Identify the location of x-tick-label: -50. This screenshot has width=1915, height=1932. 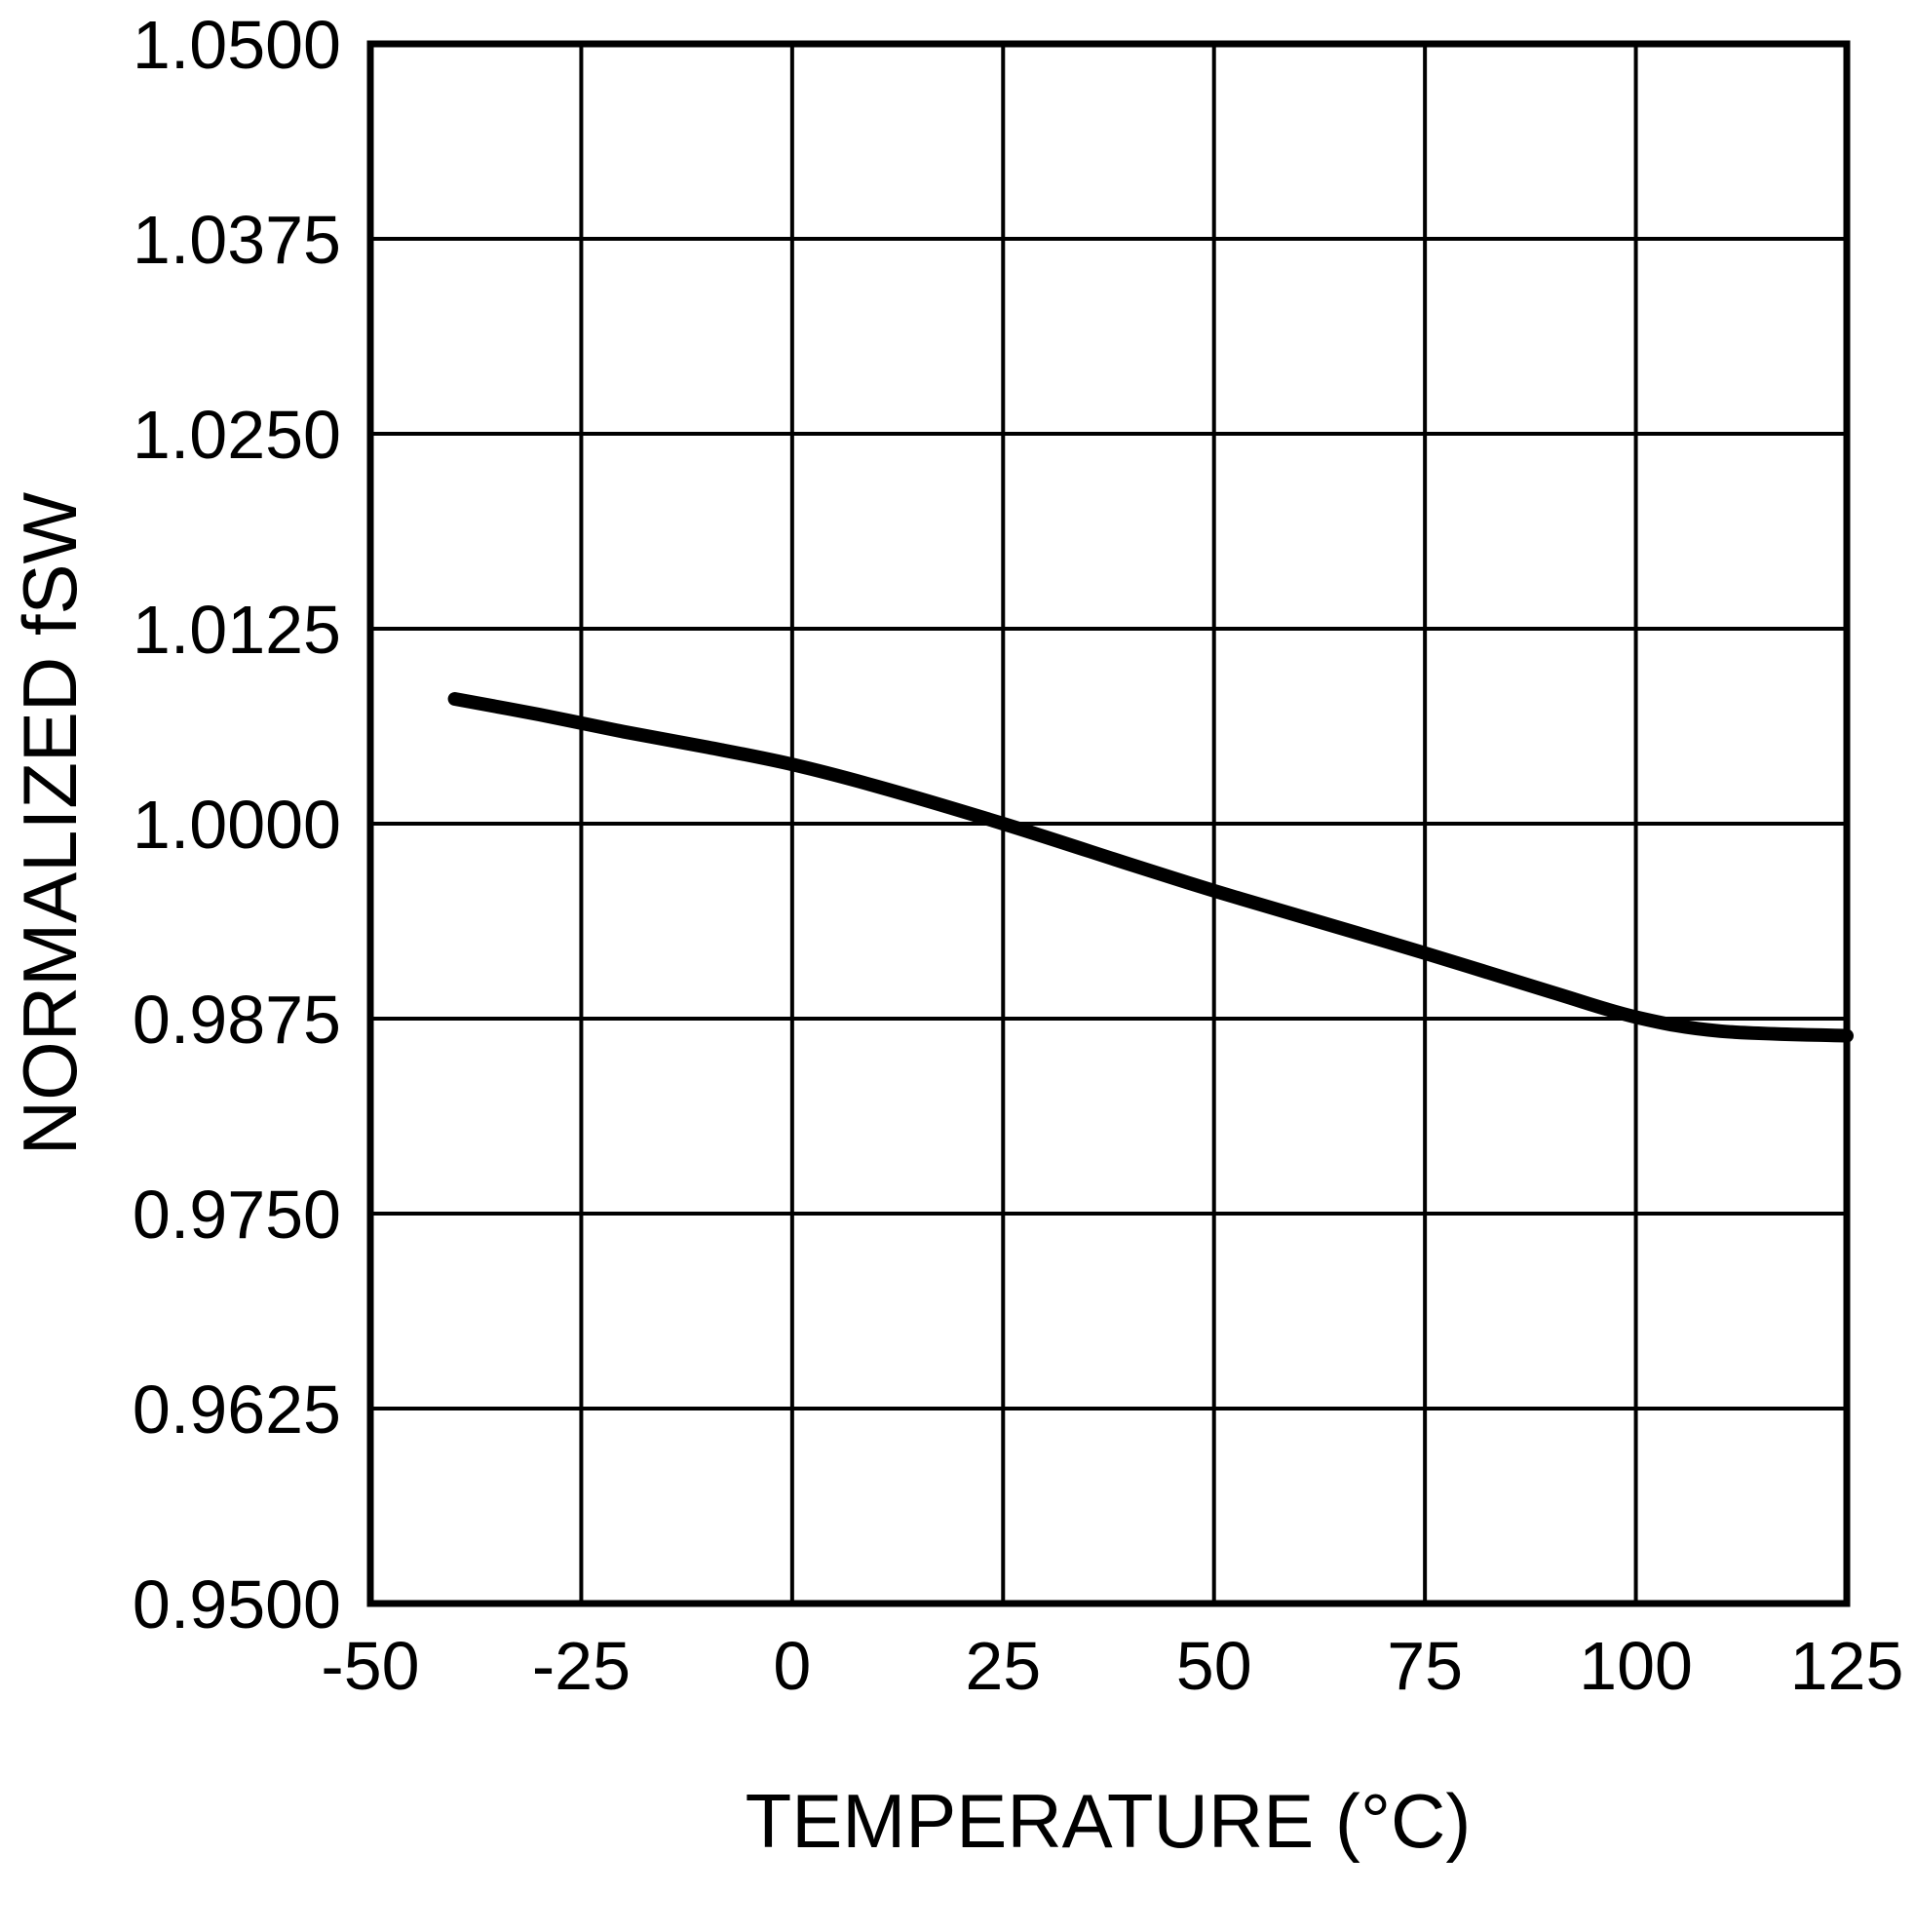
(370, 1666).